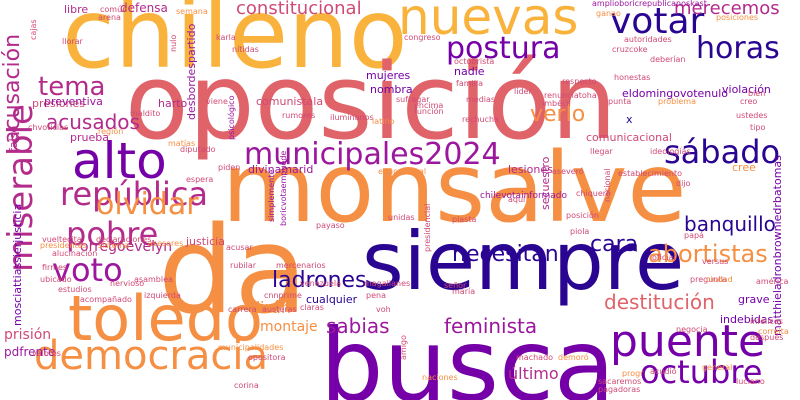 The image size is (800, 400). Describe the element at coordinates (767, 337) in the screenshot. I see `word-despues: después` at that location.